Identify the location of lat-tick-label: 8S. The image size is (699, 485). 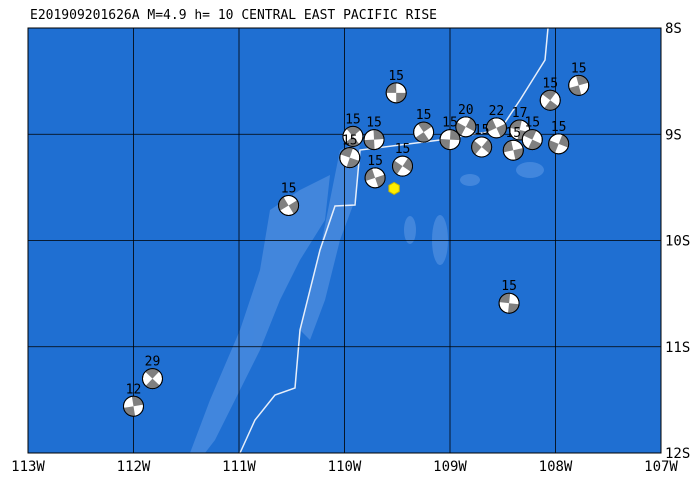
(673, 29).